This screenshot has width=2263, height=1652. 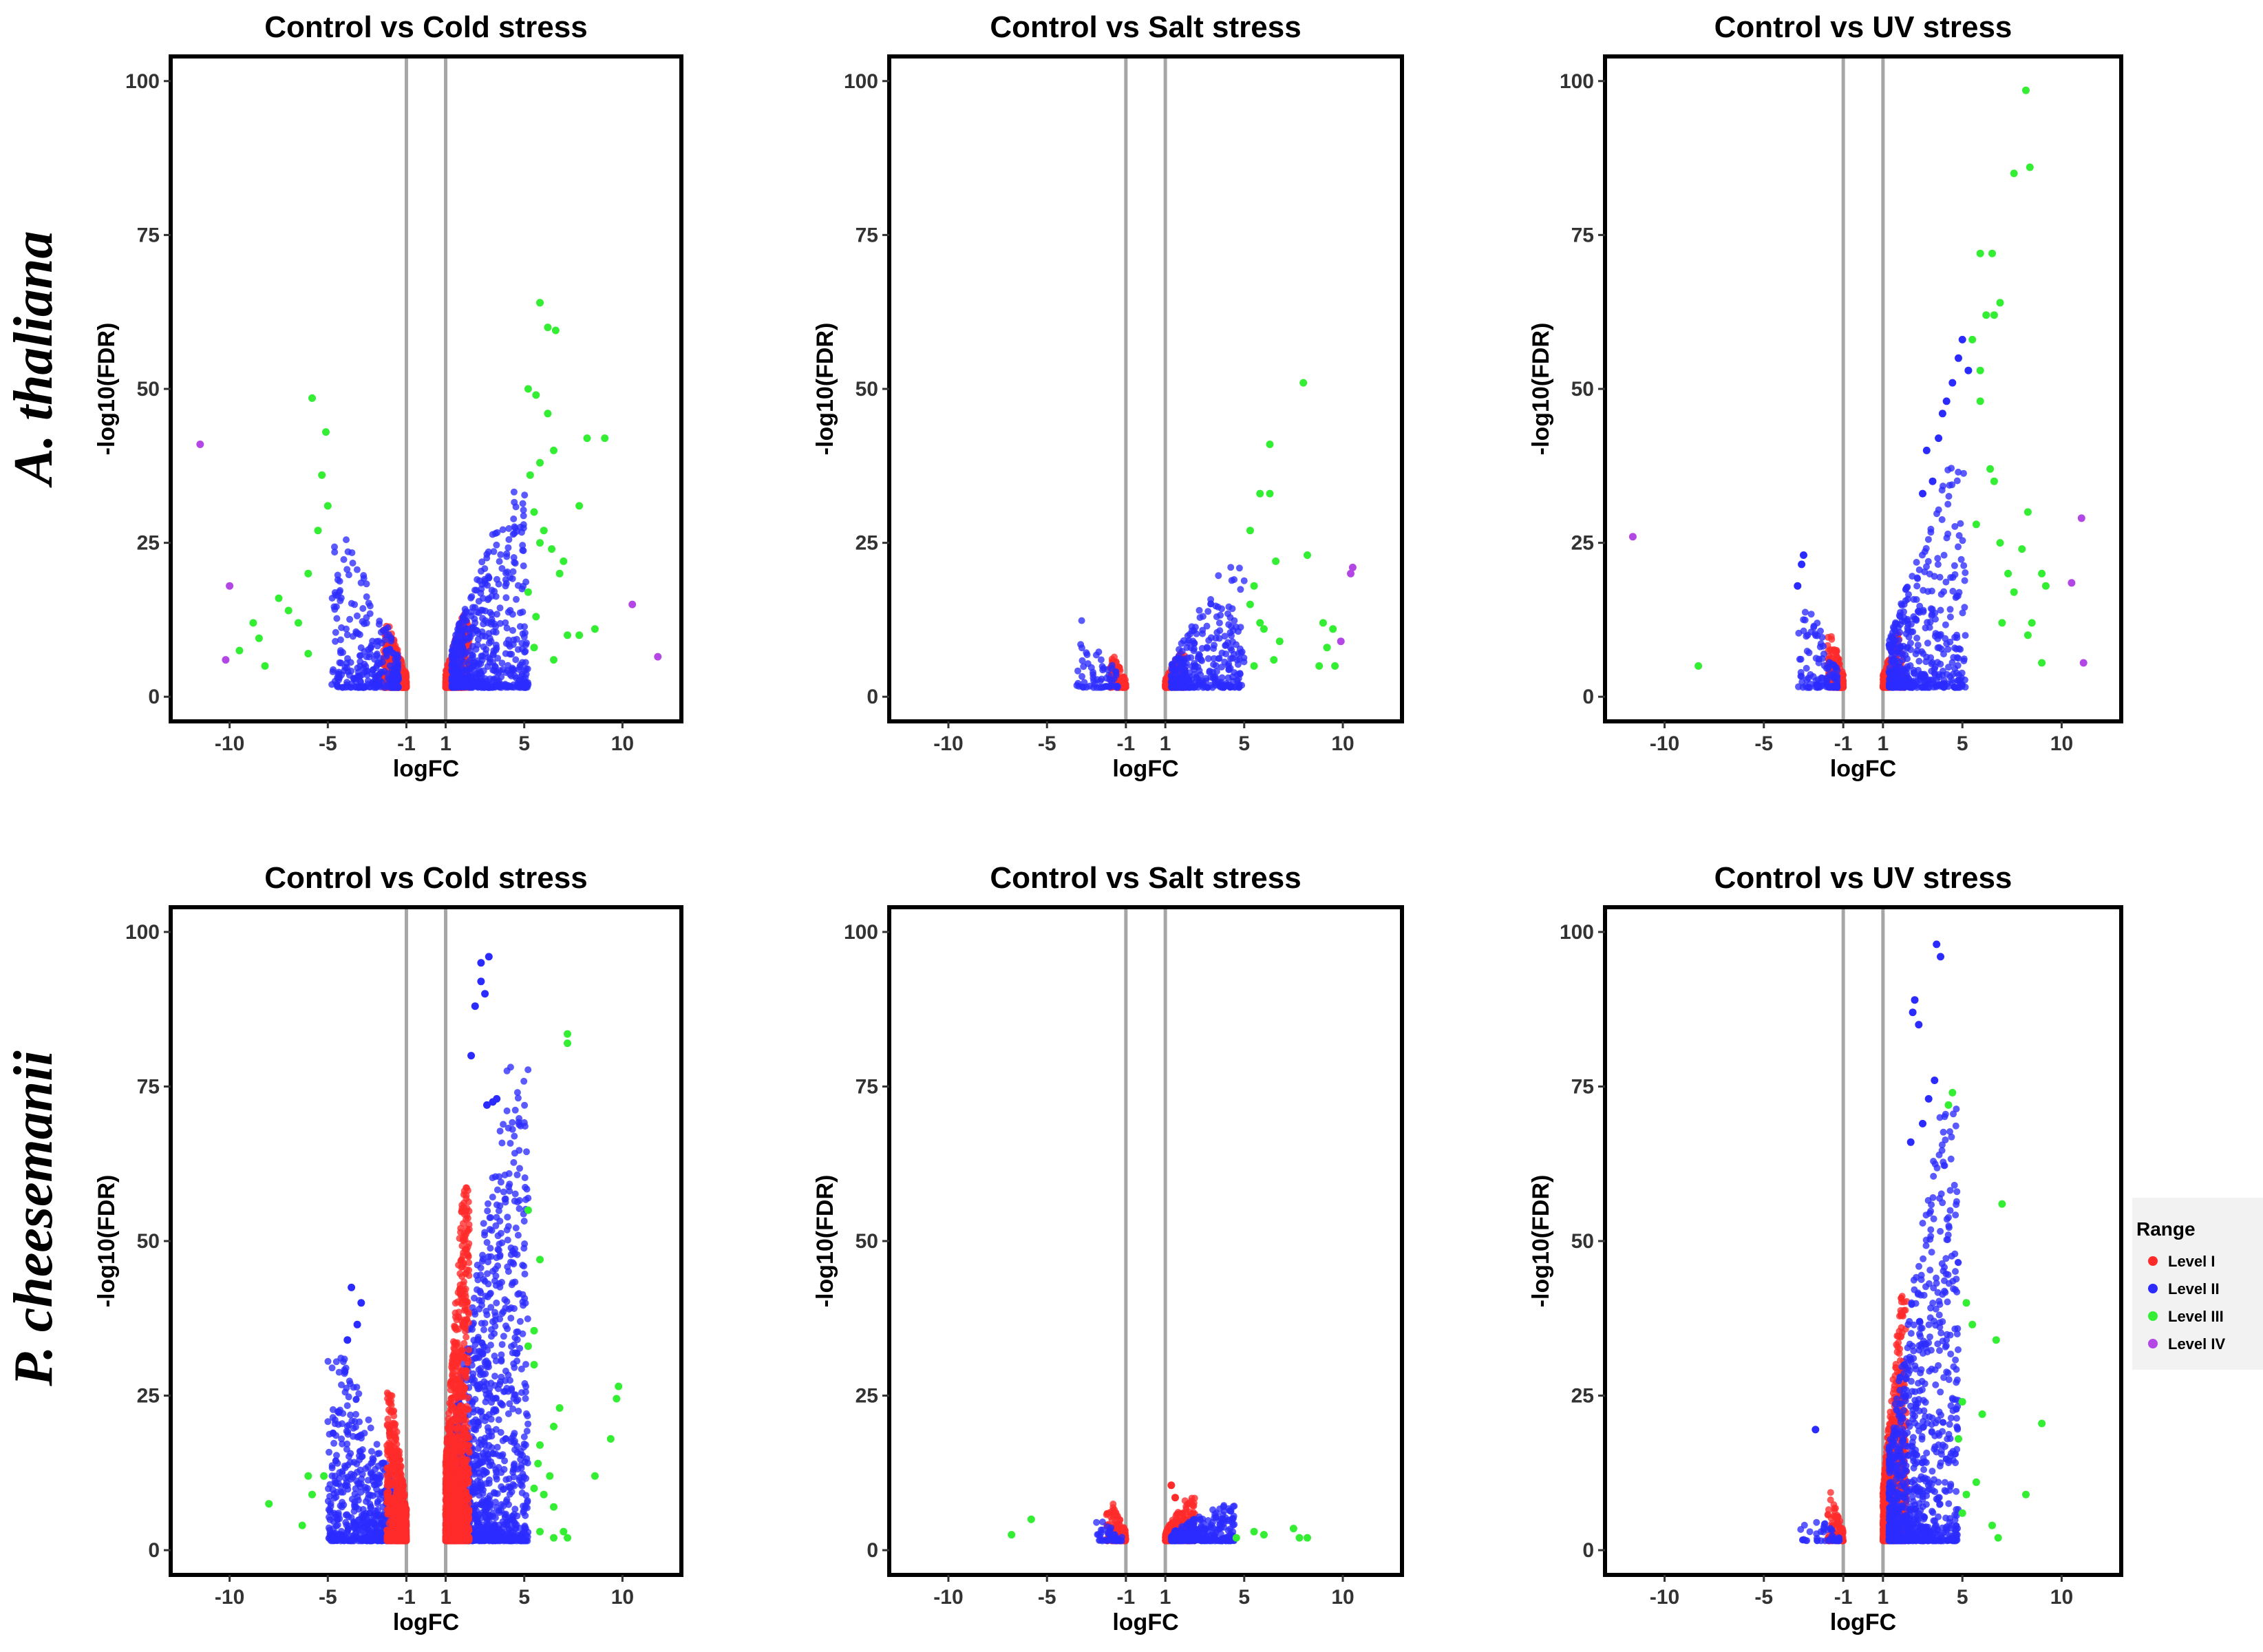 What do you see at coordinates (872, 697) in the screenshot?
I see `y-tick-label: 0` at bounding box center [872, 697].